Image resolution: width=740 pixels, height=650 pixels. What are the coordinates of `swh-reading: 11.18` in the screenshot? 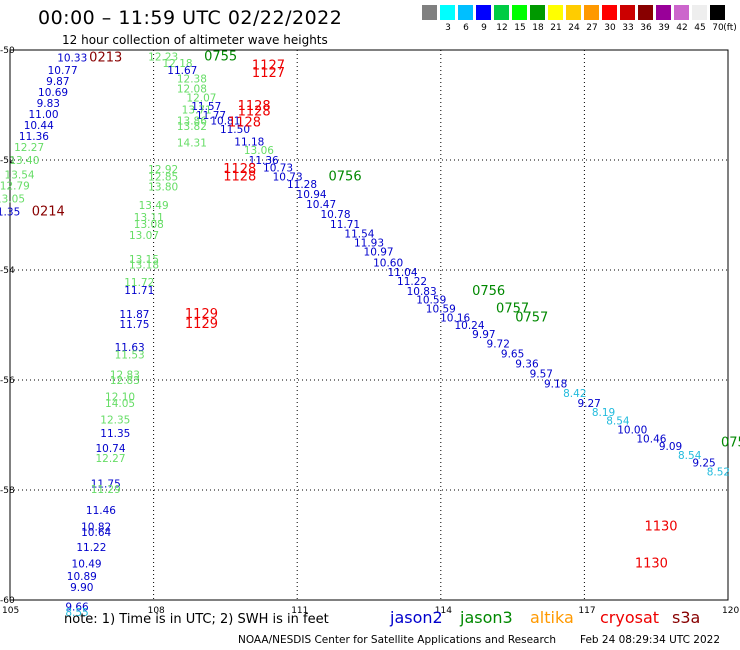 It's located at (249, 142).